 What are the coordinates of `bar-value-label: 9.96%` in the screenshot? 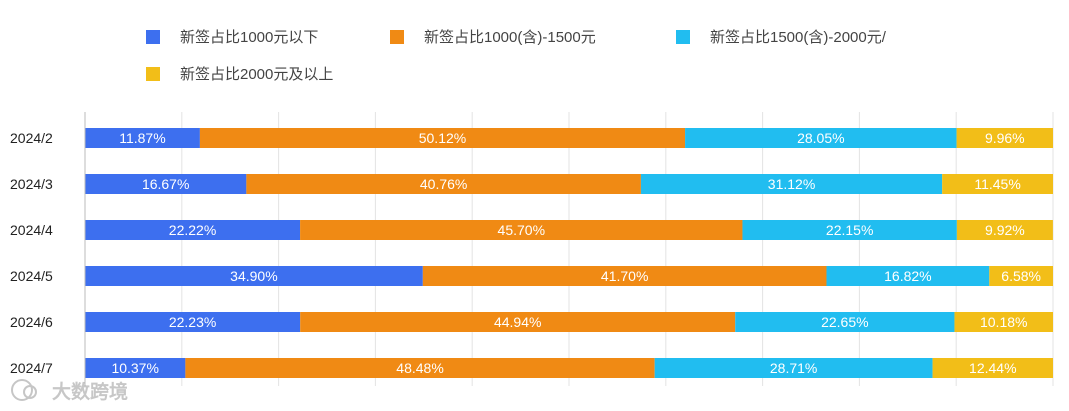 It's located at (1005, 138).